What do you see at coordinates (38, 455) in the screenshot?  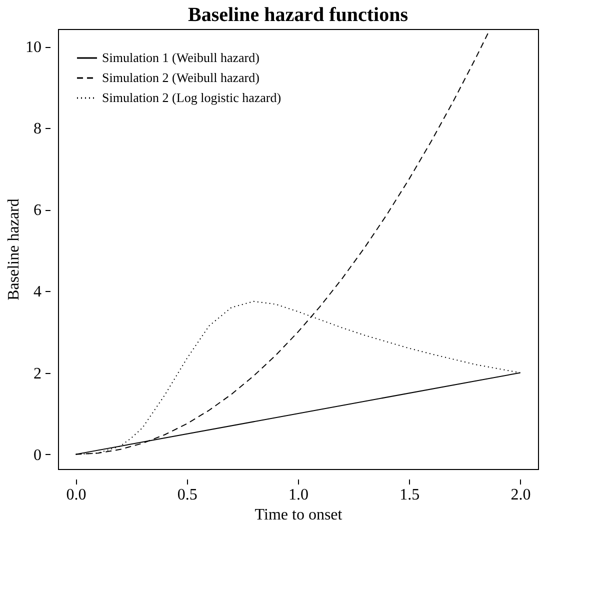 I see `y-tick-label: 0` at bounding box center [38, 455].